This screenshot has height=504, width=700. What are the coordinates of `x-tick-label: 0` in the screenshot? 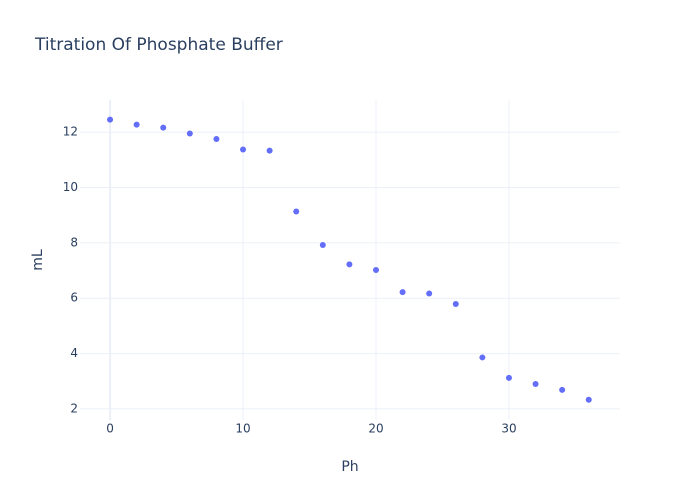 It's located at (110, 429).